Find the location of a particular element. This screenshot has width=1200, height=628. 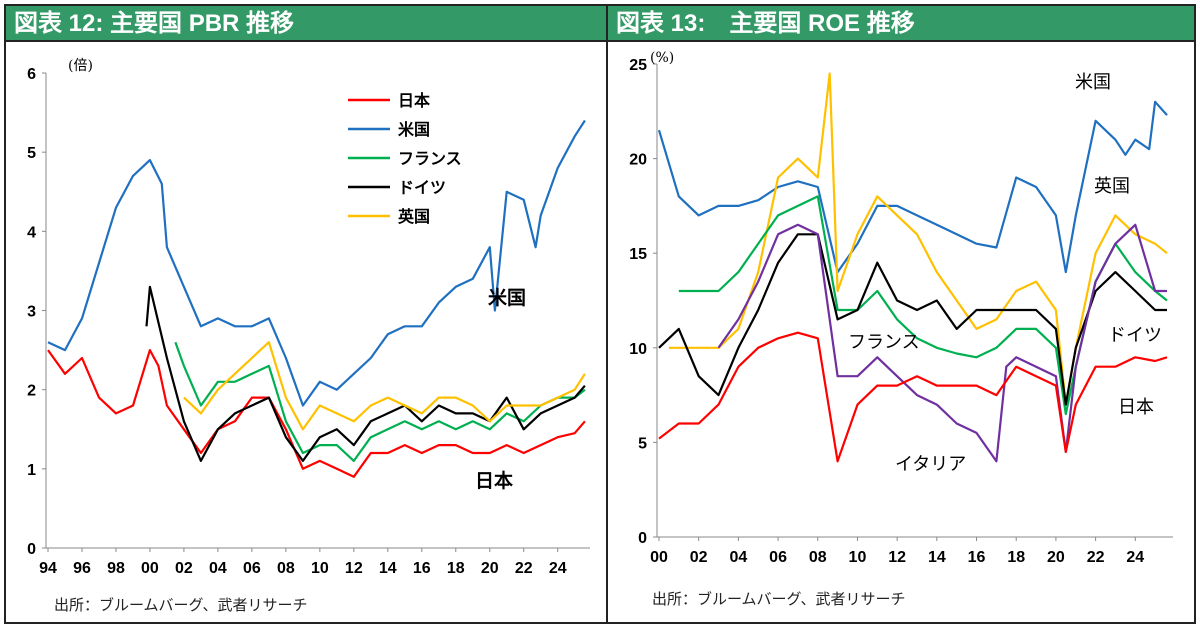

pbr-title: 図表 12: 主要国 PBR 推移 is located at coordinates (306, 24).